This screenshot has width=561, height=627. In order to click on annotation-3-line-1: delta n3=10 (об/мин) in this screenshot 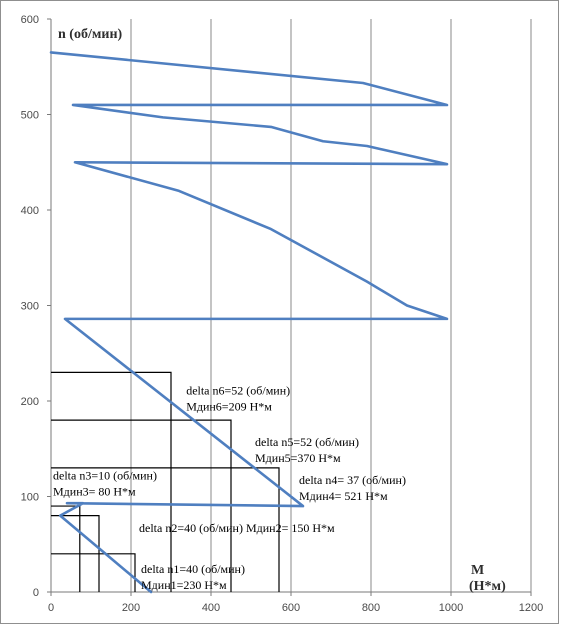, I will do `click(105, 475)`.